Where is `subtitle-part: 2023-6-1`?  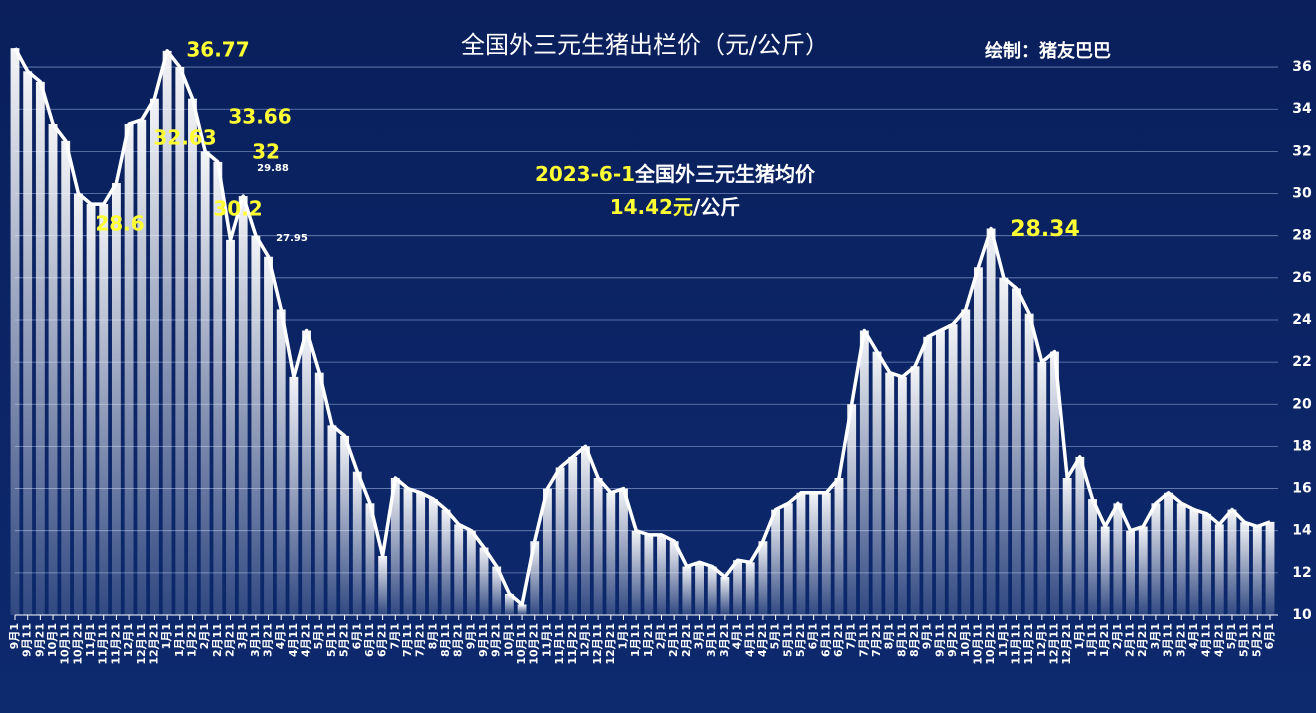
subtitle-part: 2023-6-1 is located at coordinates (585, 174).